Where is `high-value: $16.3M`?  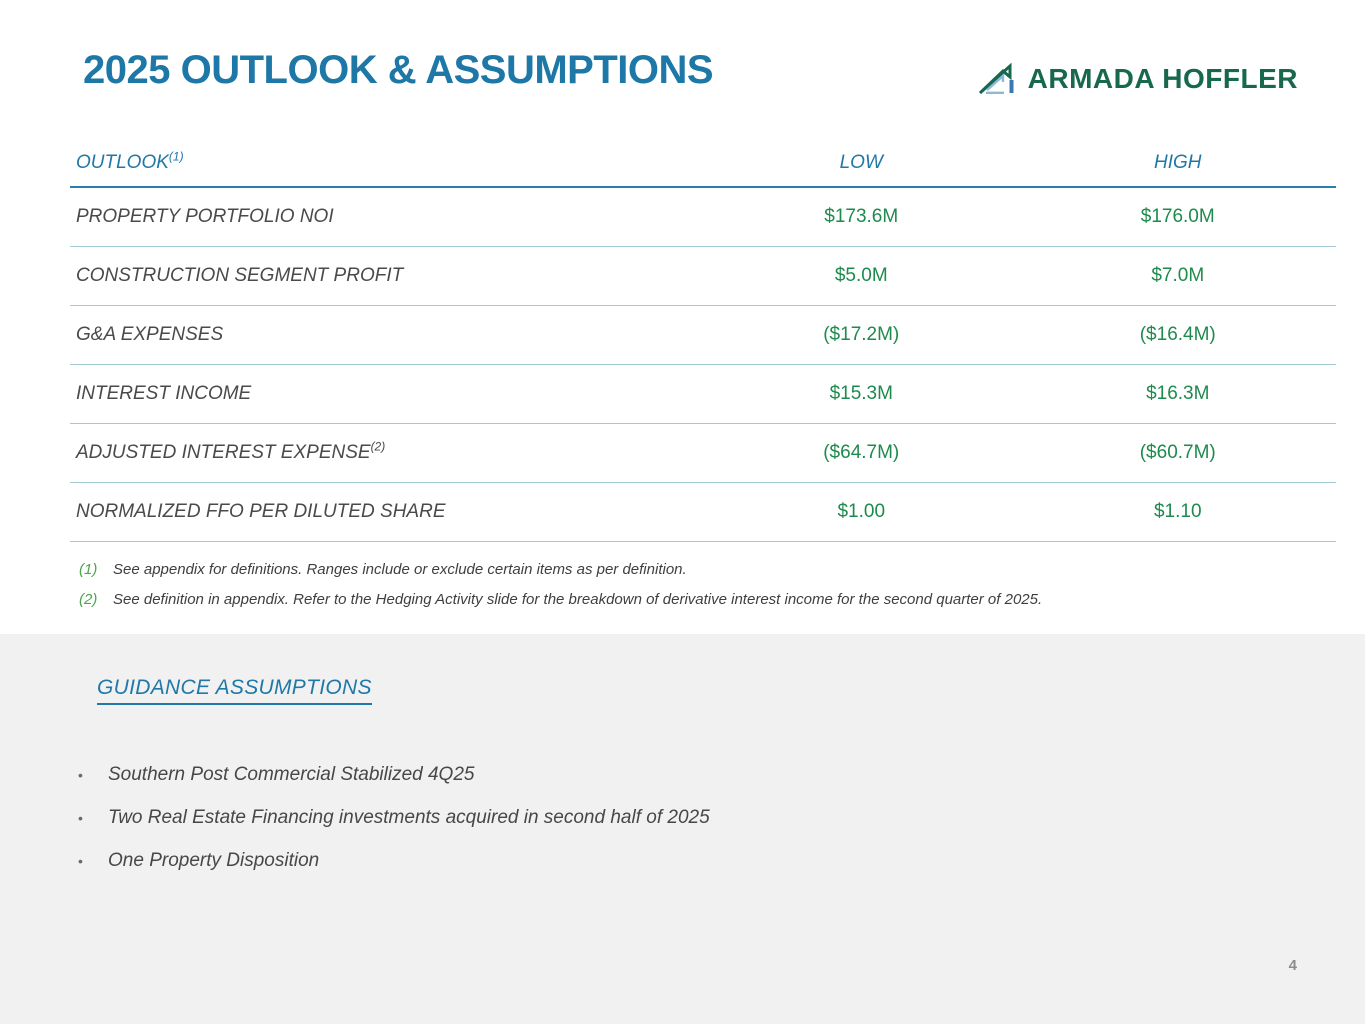 high-value: $16.3M is located at coordinates (1177, 394).